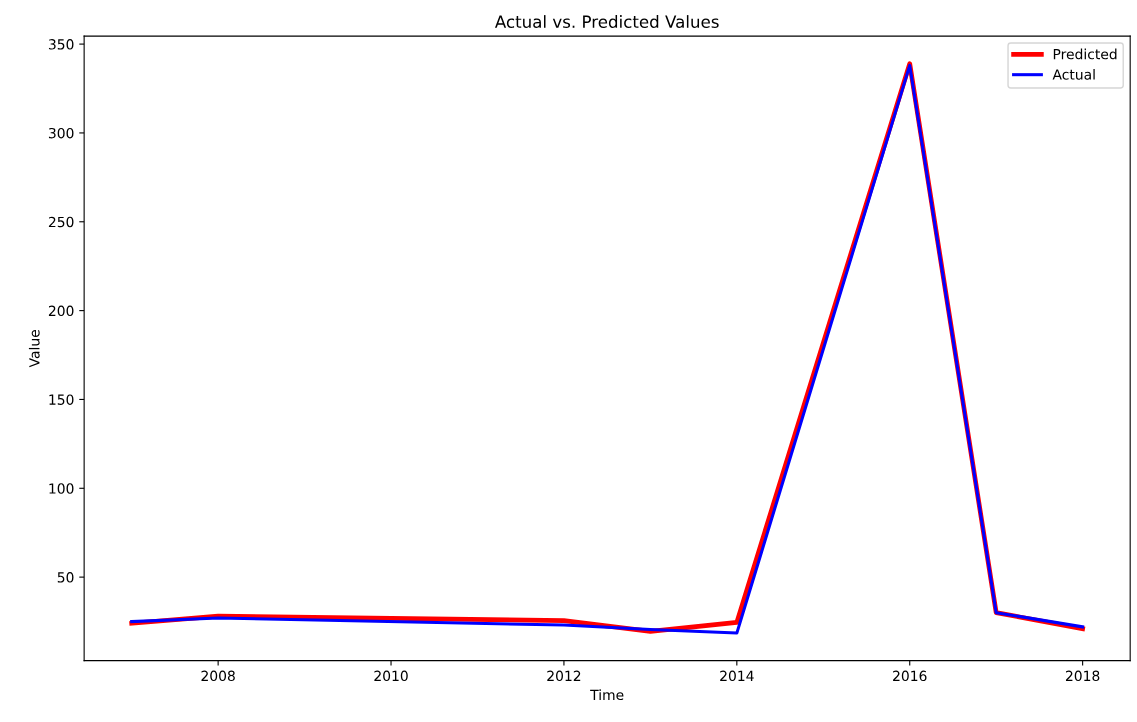 This screenshot has height=722, width=1137. What do you see at coordinates (1085, 54) in the screenshot?
I see `legend-label: Predicted` at bounding box center [1085, 54].